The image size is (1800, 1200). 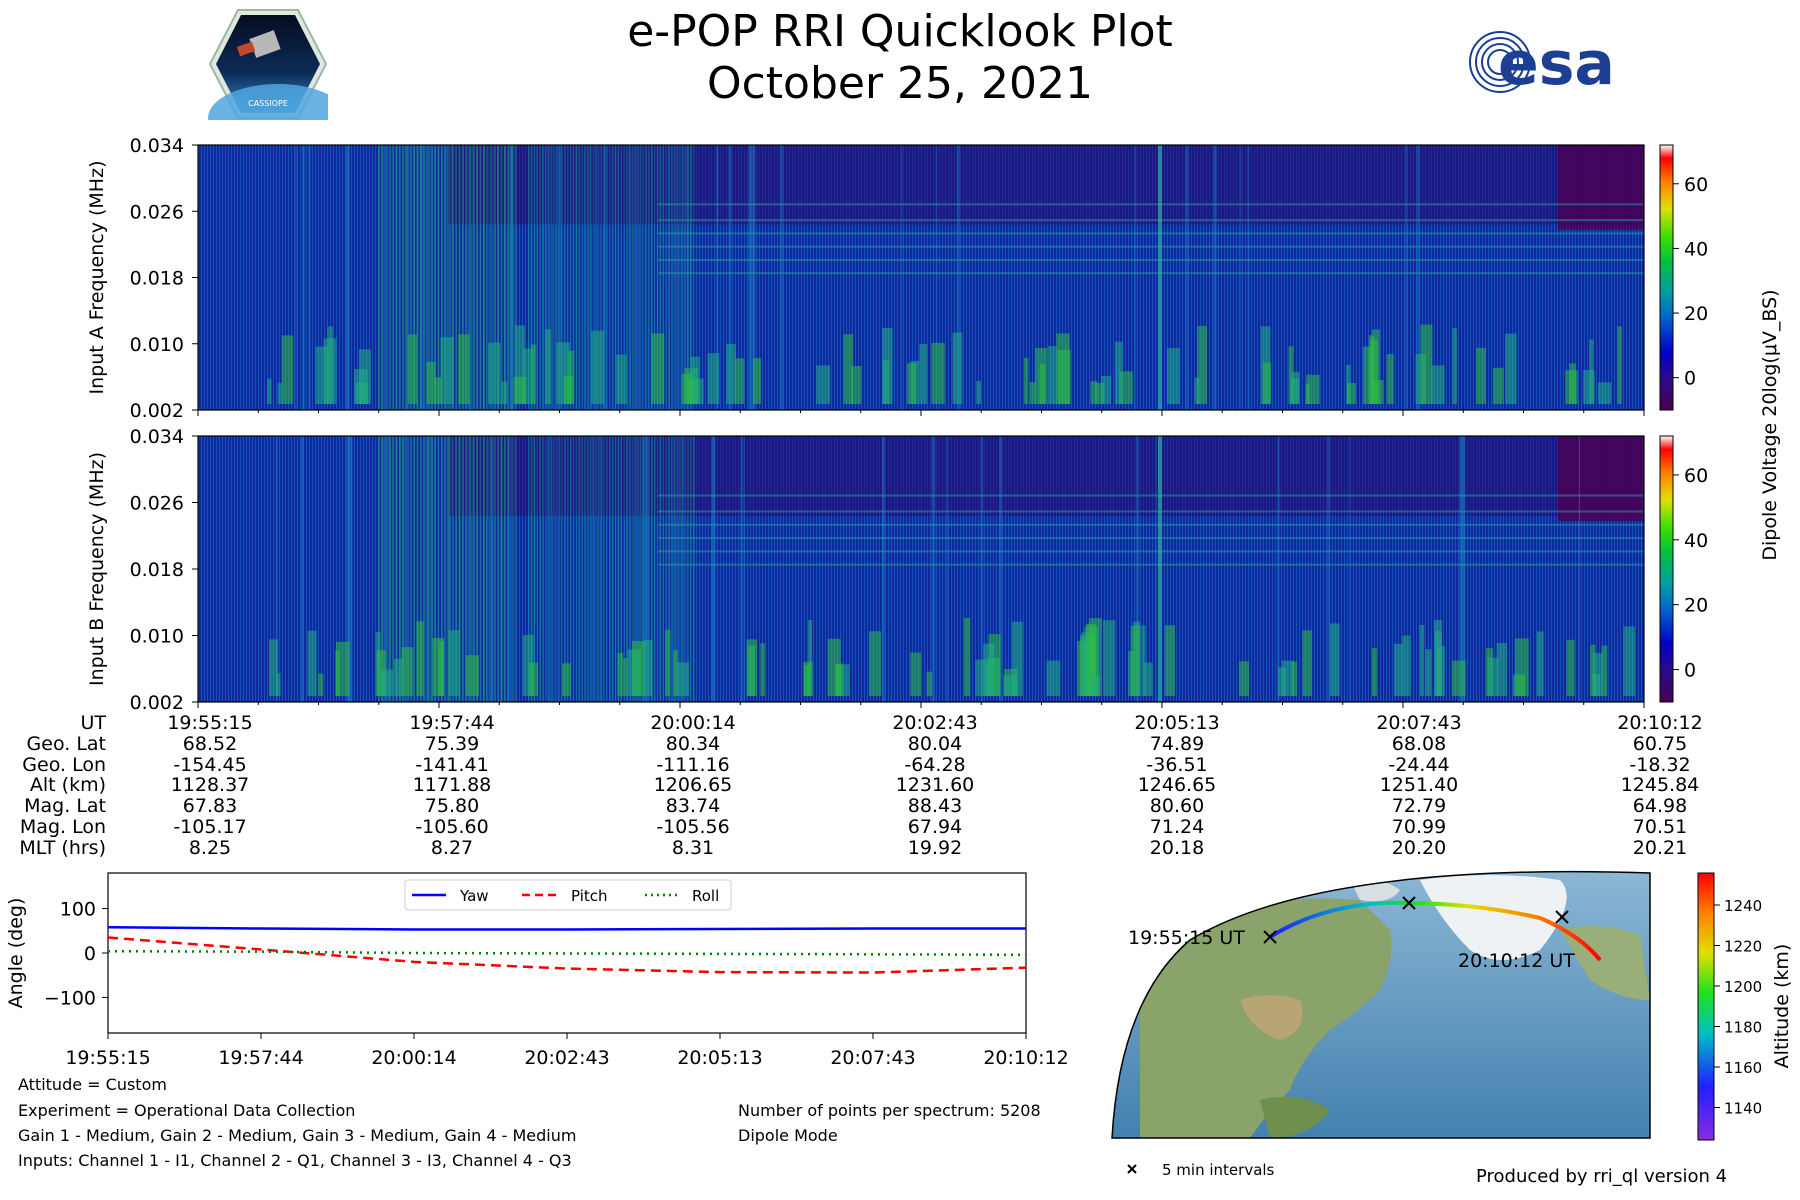 I want to click on attitude-x-tick: 20:02:43, so click(x=566, y=1058).